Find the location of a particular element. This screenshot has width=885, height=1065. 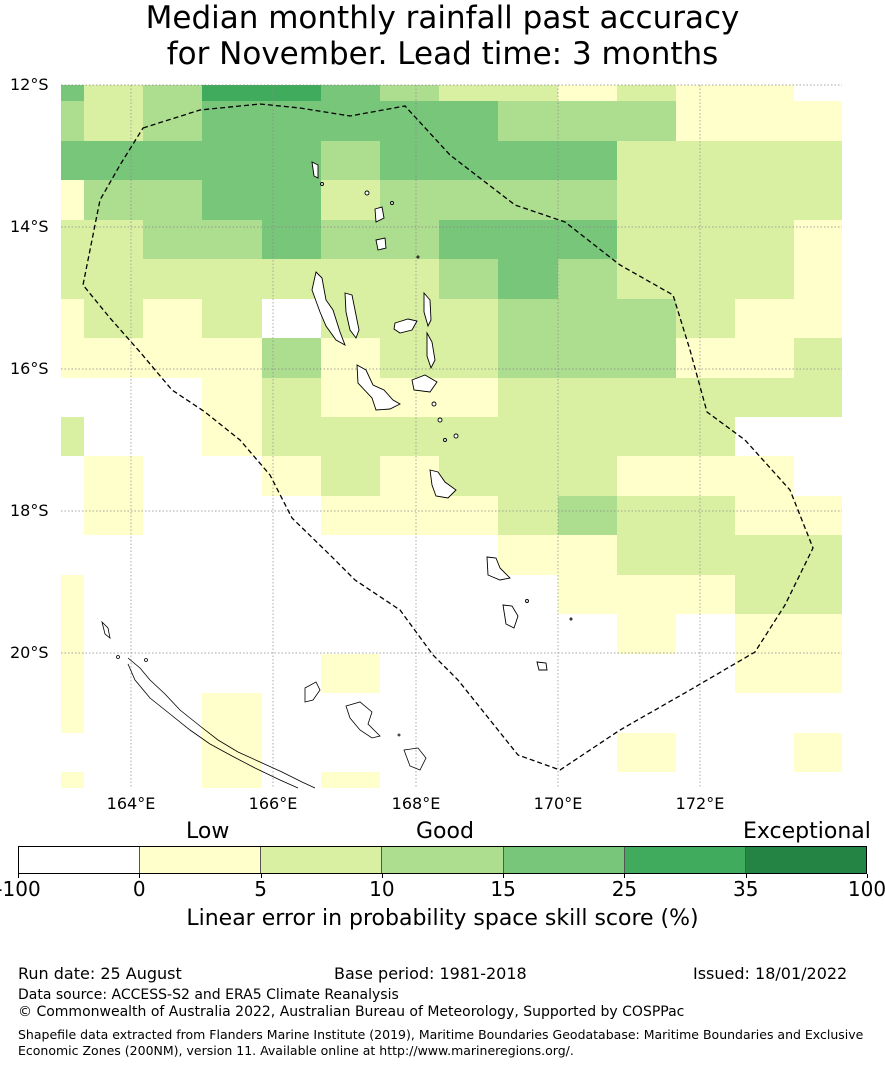

legend-category-exceptional: Exceptional is located at coordinates (807, 831).